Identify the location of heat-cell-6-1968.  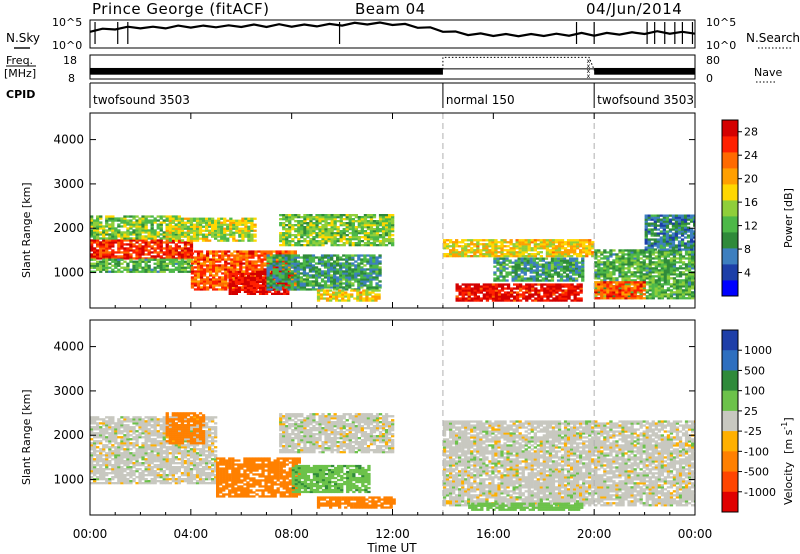
(295, 289).